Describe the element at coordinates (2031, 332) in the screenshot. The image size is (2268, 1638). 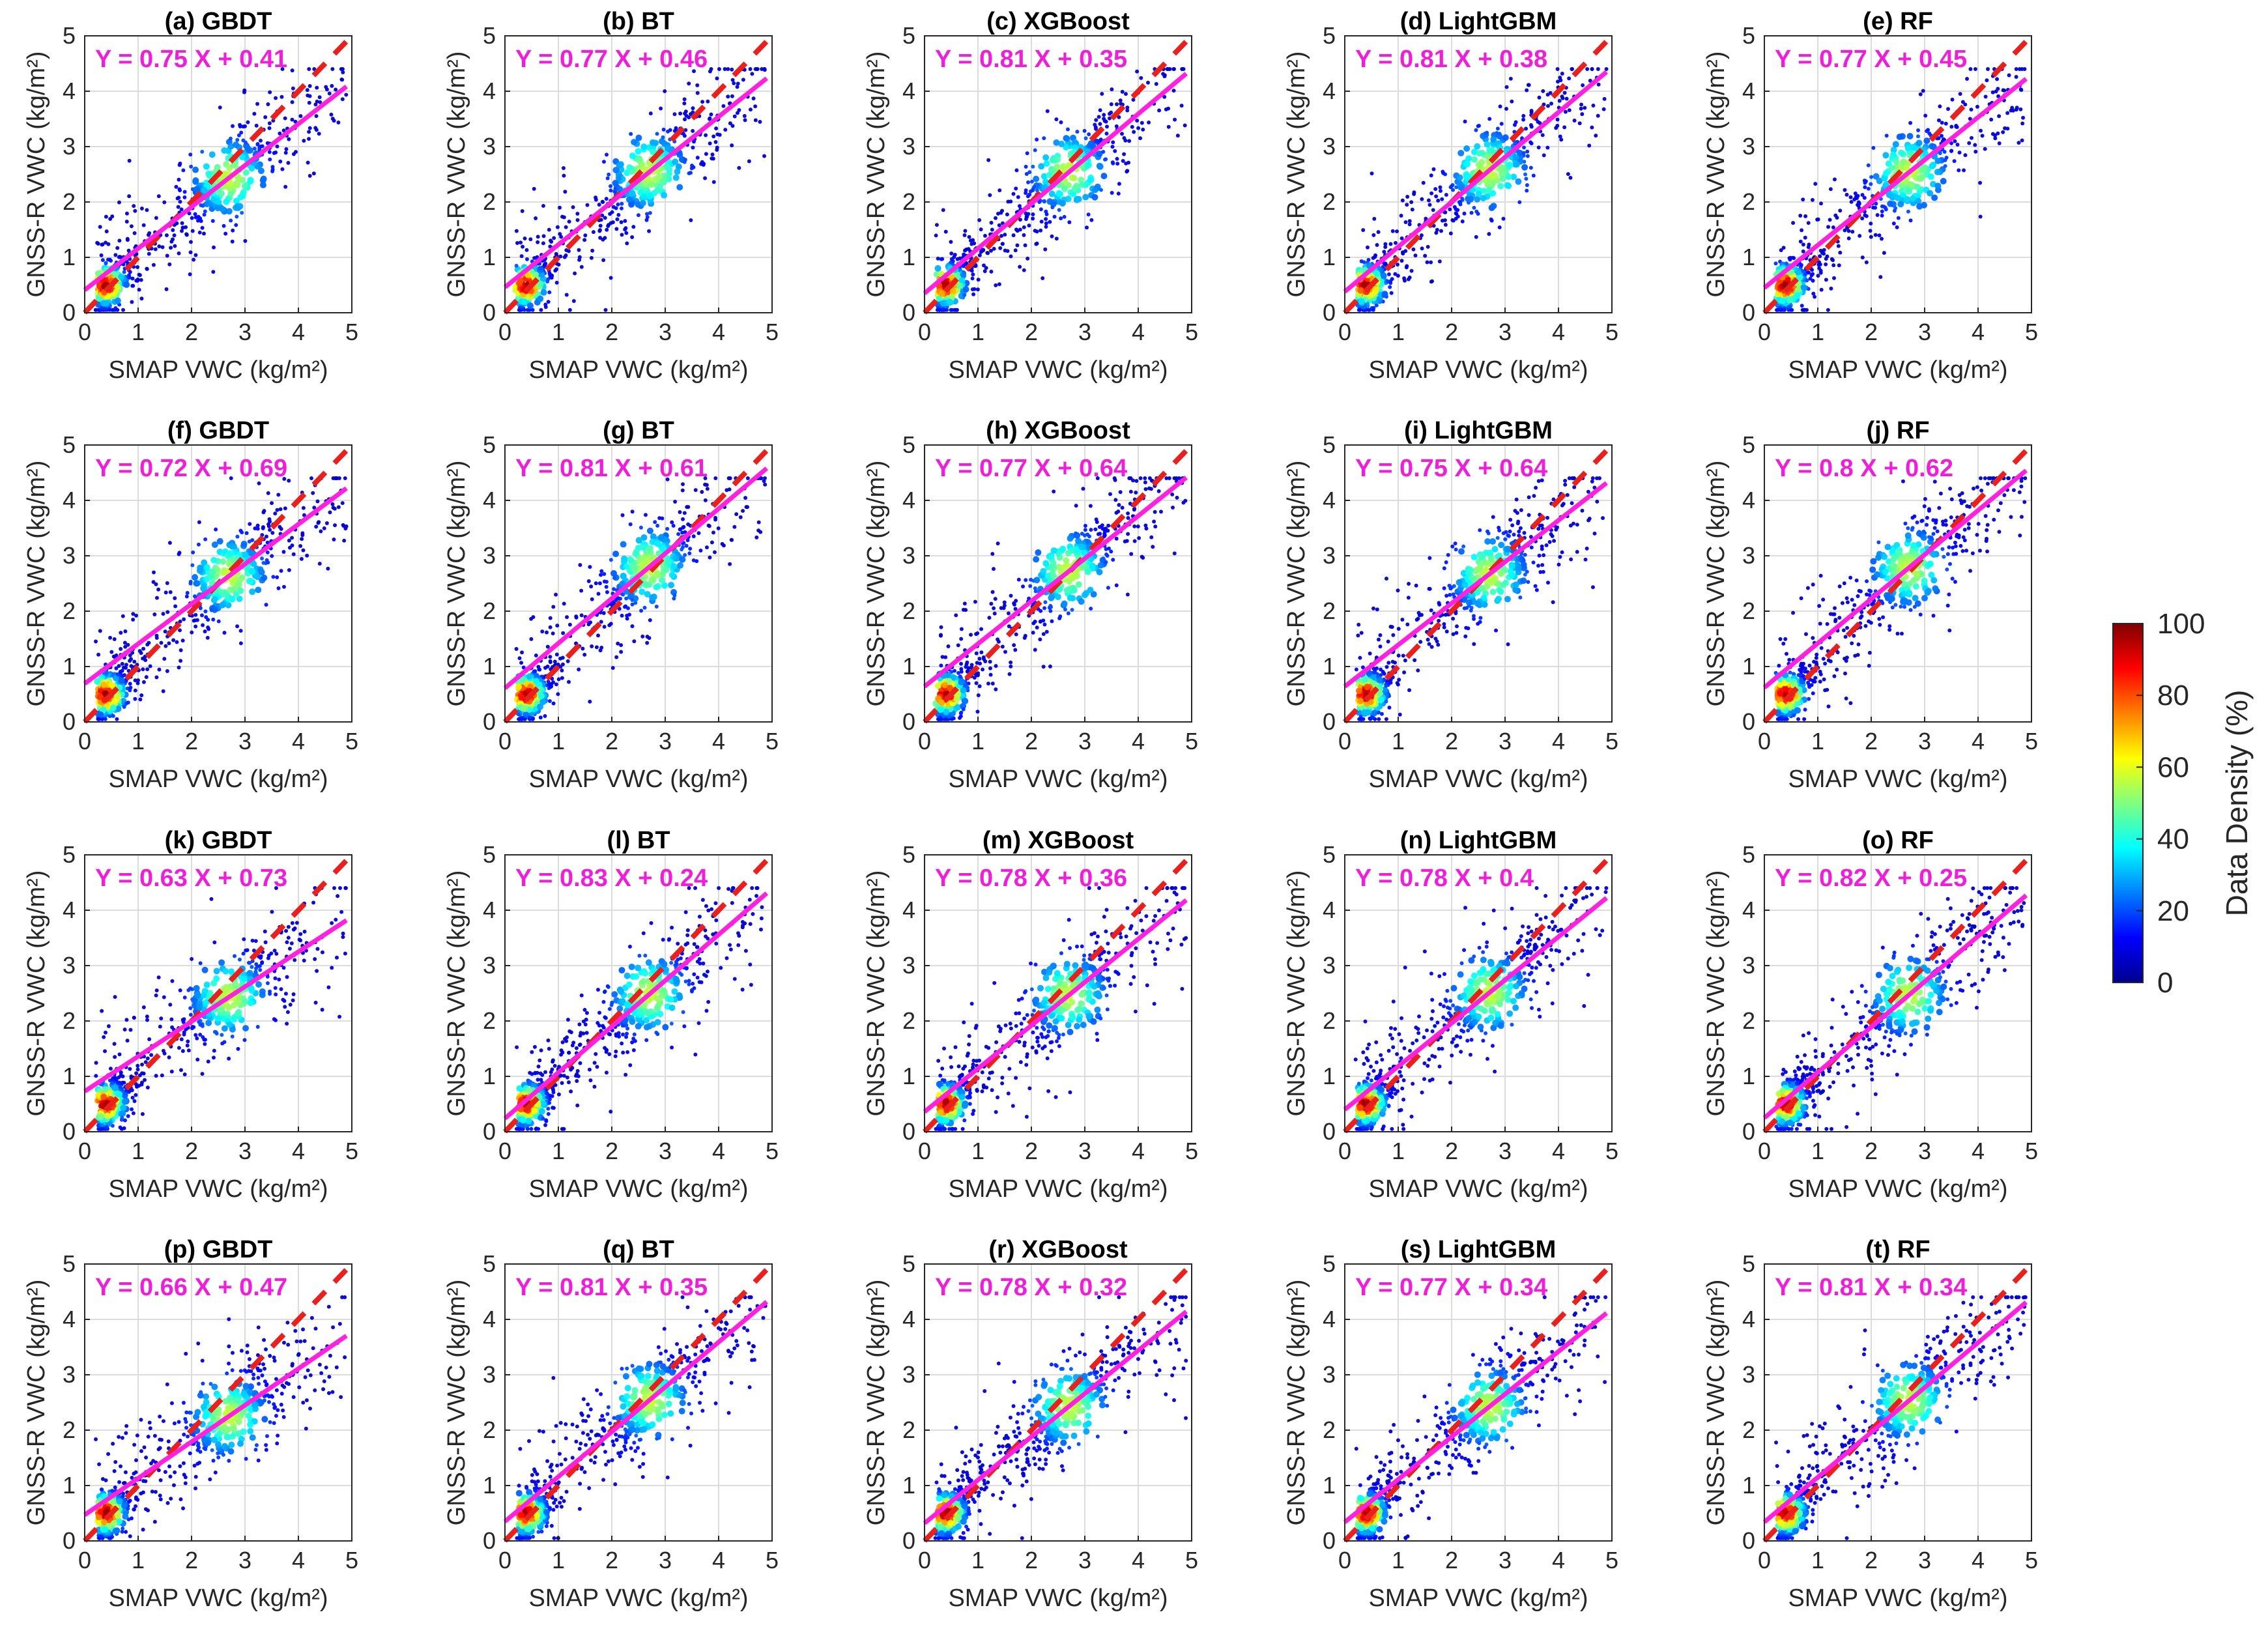
I see `x-tick-label: 5` at that location.